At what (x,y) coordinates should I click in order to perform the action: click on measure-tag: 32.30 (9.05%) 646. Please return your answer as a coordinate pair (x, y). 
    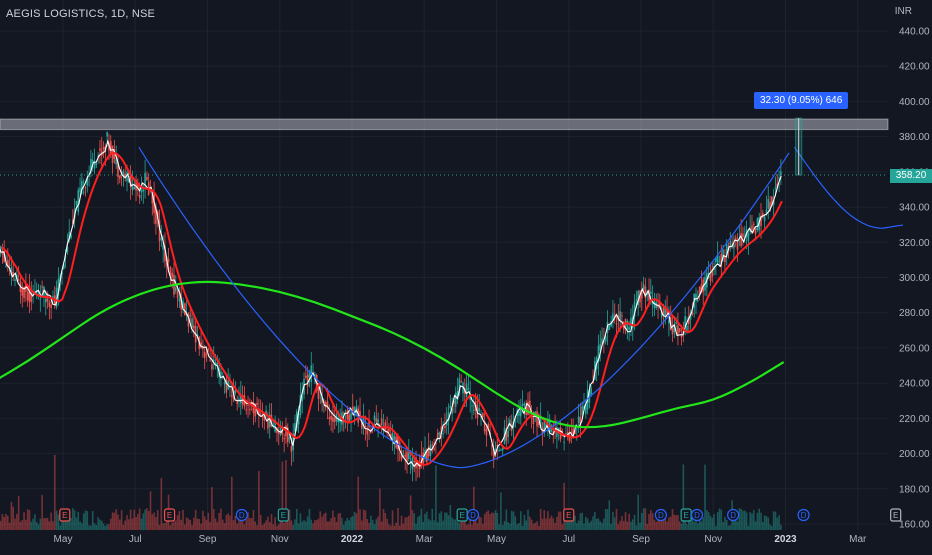
    Looking at the image, I should click on (801, 100).